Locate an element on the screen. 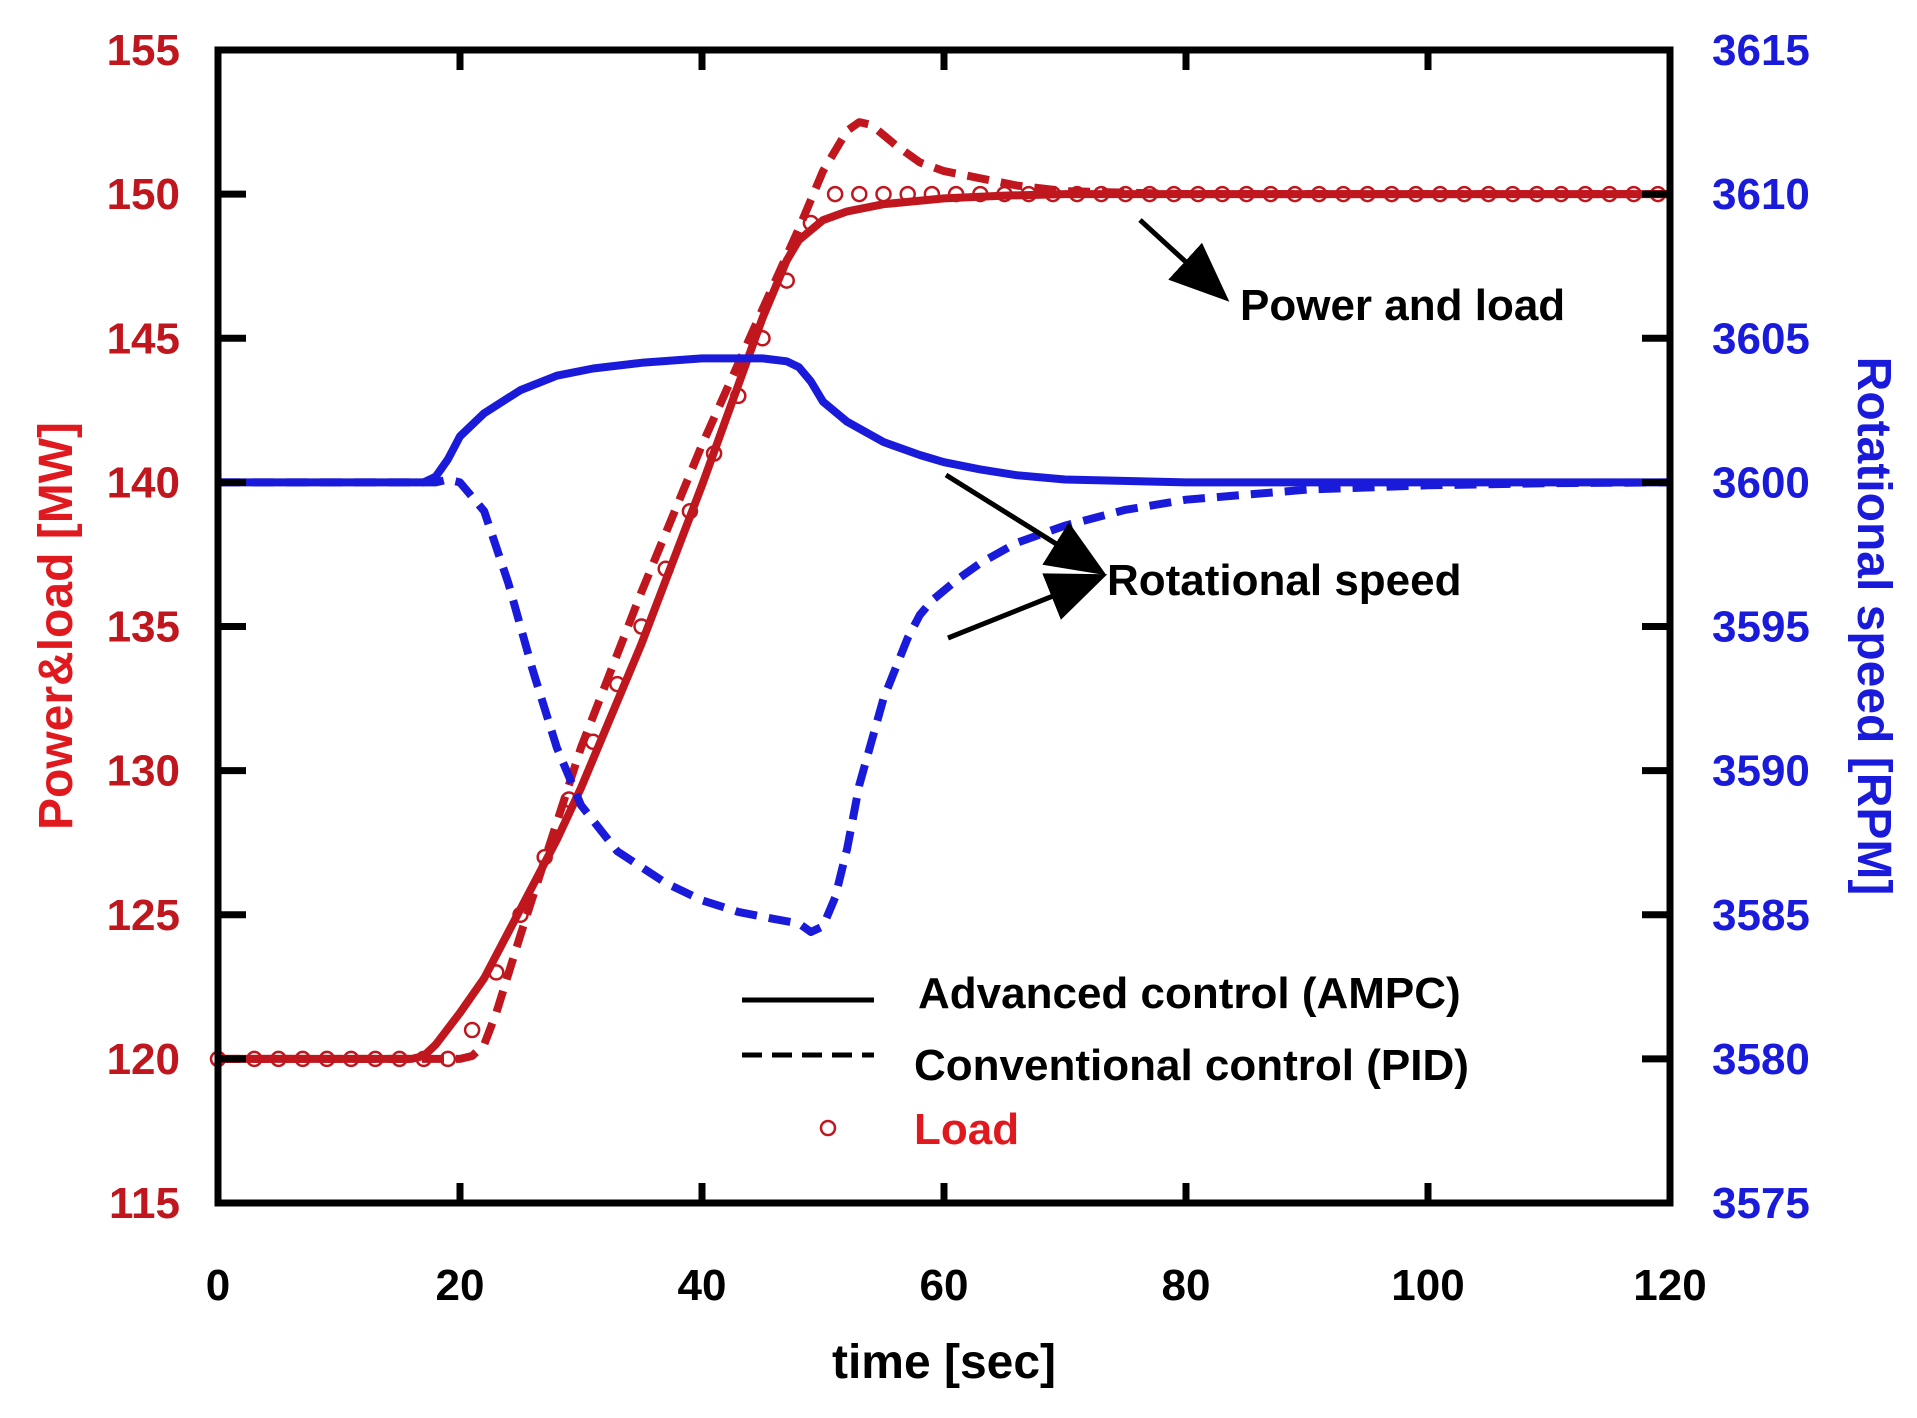 This screenshot has width=1917, height=1418. y-left-tick-label: 135 is located at coordinates (143, 627).